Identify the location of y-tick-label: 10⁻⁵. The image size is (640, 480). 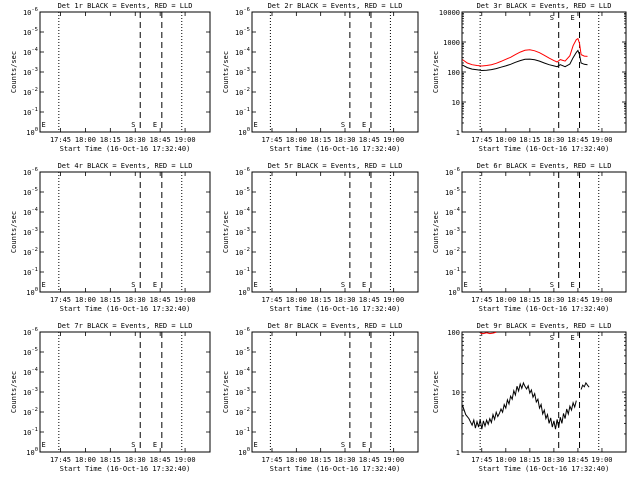
(30, 192).